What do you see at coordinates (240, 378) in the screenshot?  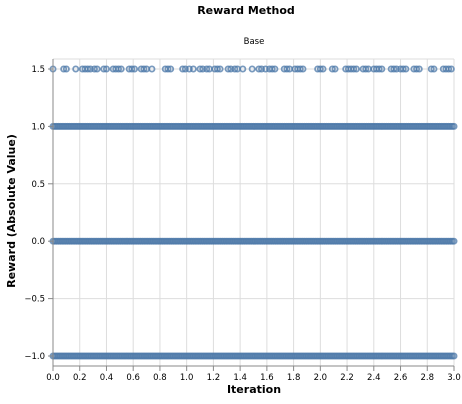 I see `x-tick-label: 1.4` at bounding box center [240, 378].